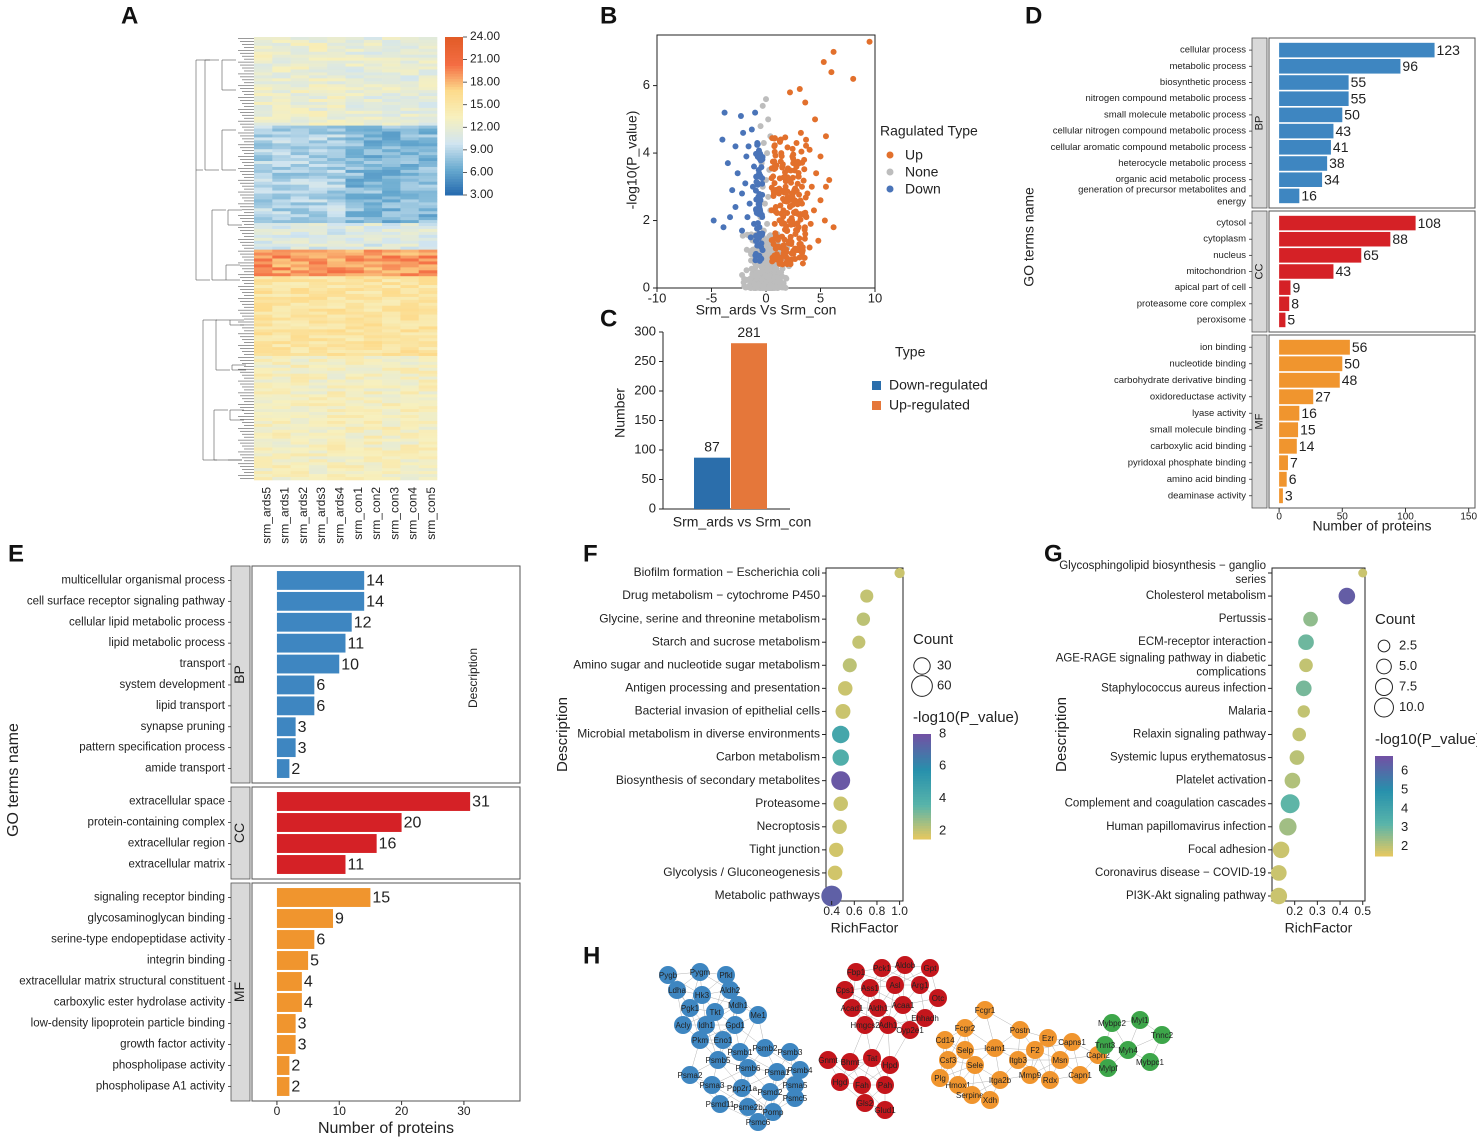  I want to click on network-node-label: Bhmt, so click(850, 1062).